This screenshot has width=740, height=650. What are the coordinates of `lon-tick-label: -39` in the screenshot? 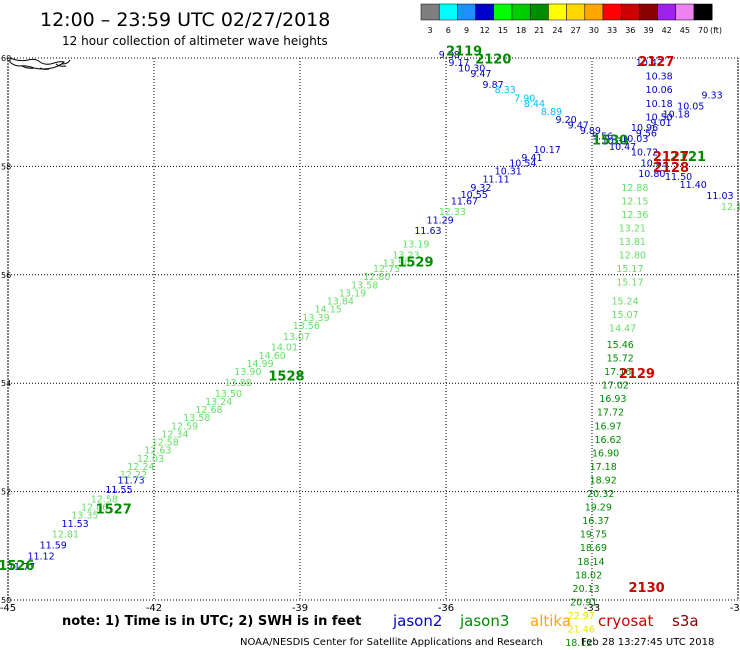 It's located at (300, 608).